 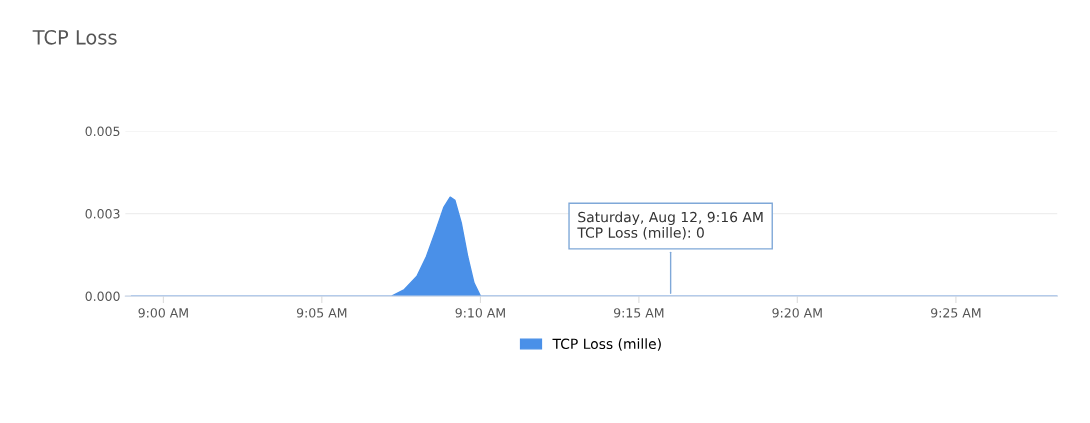 I want to click on legend-label: TCP Loss (mille), so click(x=606, y=344).